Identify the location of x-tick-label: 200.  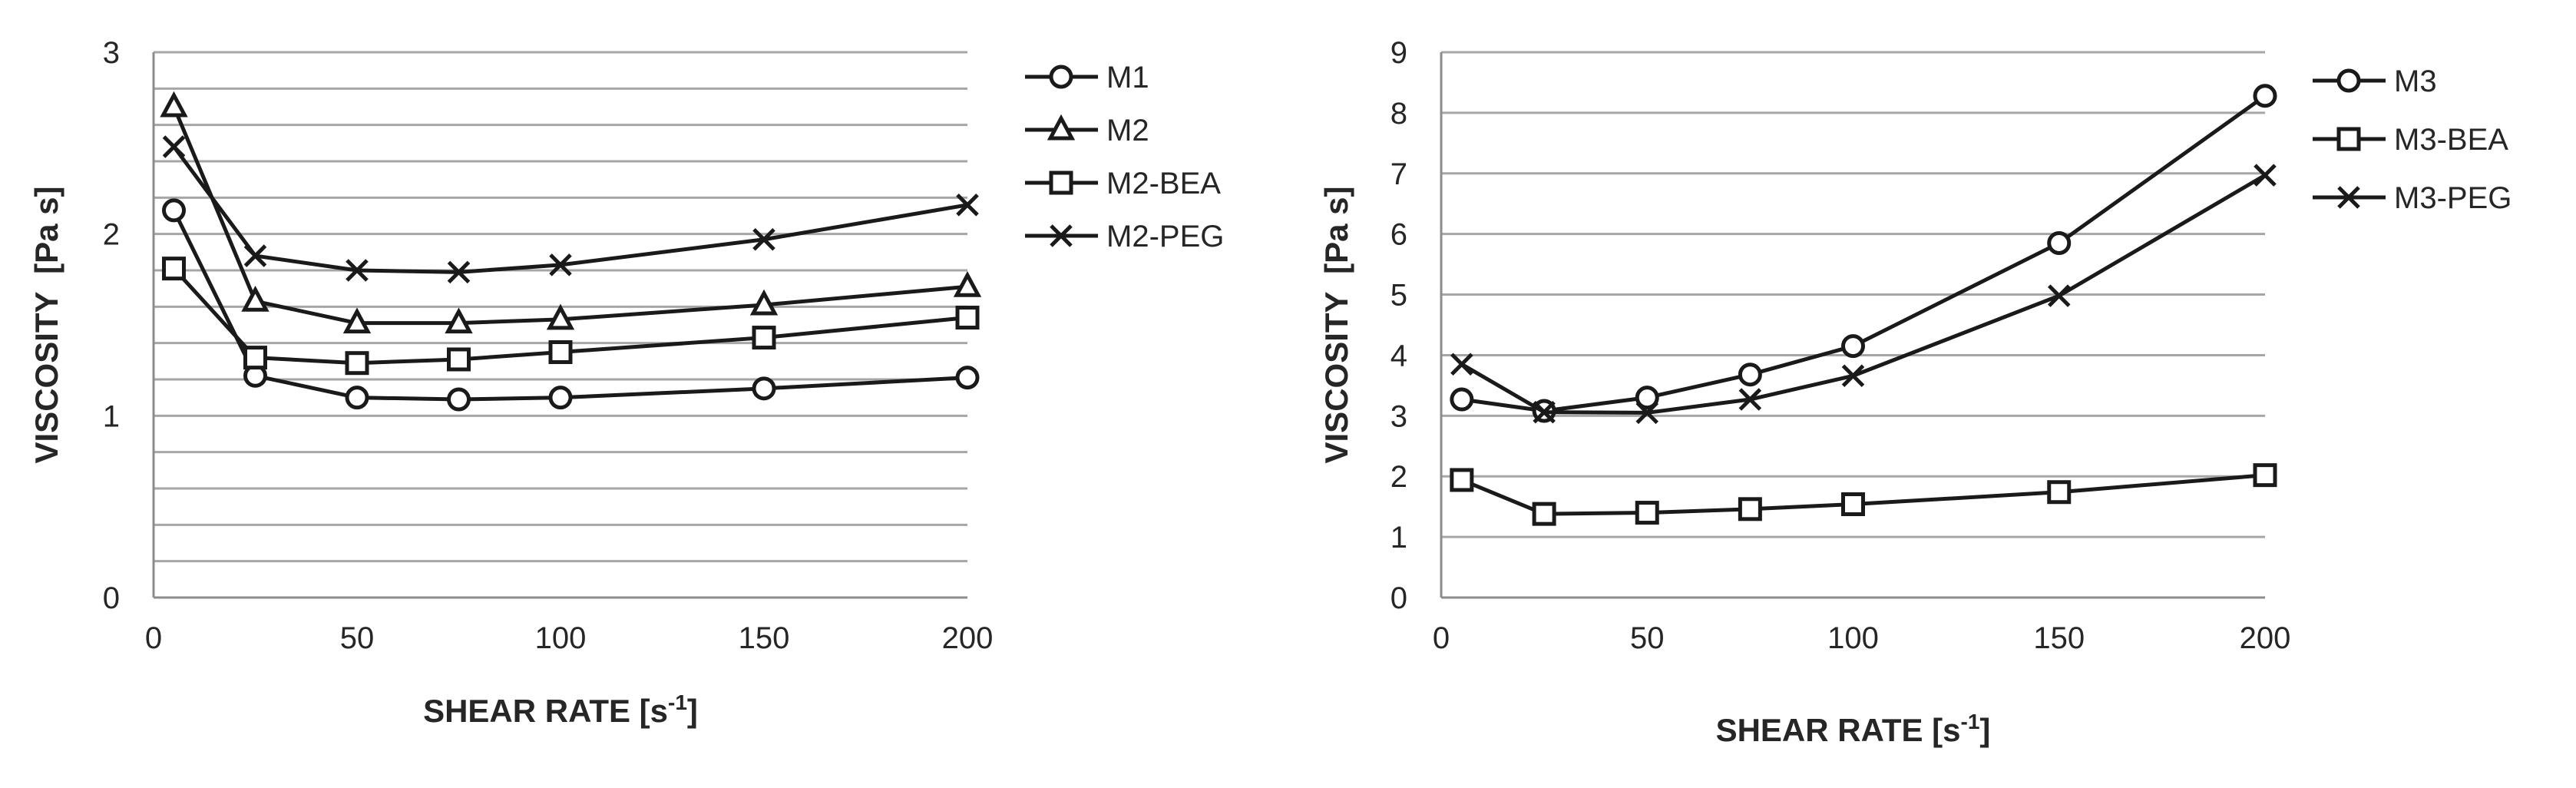
(2265, 638).